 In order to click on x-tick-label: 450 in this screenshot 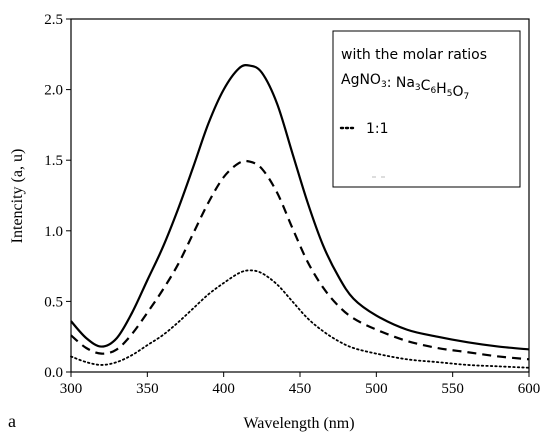, I will do `click(300, 389)`.